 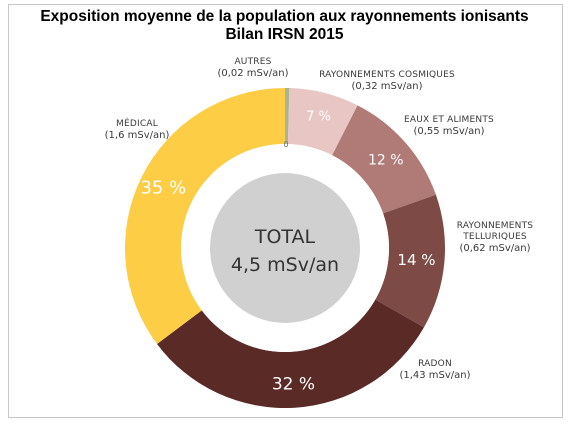 I want to click on slice-value-label: (0,55 mSv/an), so click(x=448, y=131).